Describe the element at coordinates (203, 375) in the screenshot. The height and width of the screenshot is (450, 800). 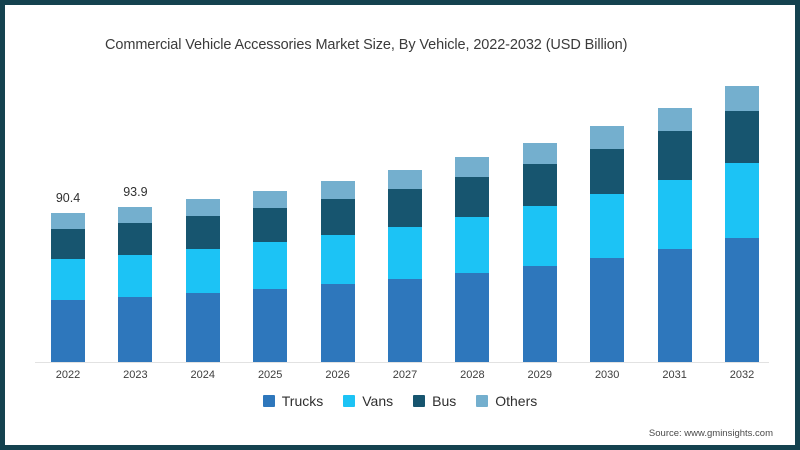
I see `x-axis-tick-2024: 2024` at that location.